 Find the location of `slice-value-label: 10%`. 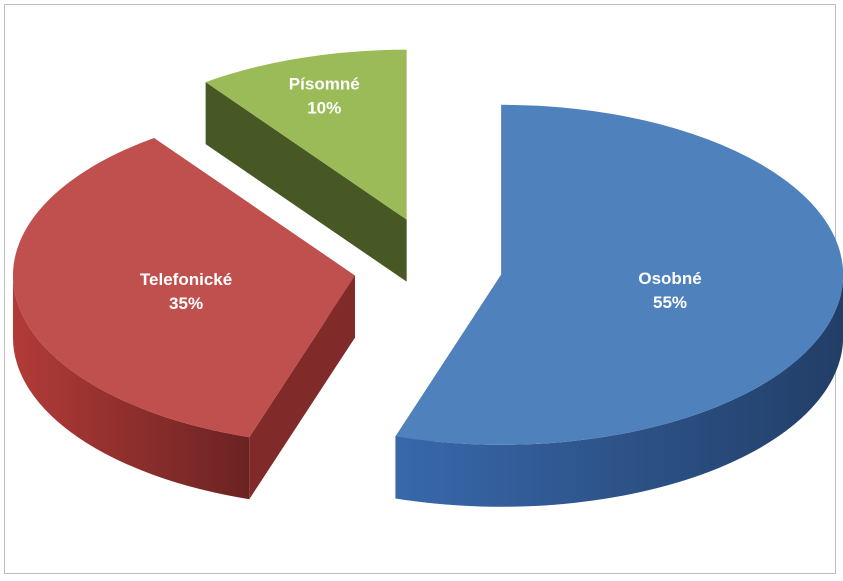

slice-value-label: 10% is located at coordinates (324, 108).